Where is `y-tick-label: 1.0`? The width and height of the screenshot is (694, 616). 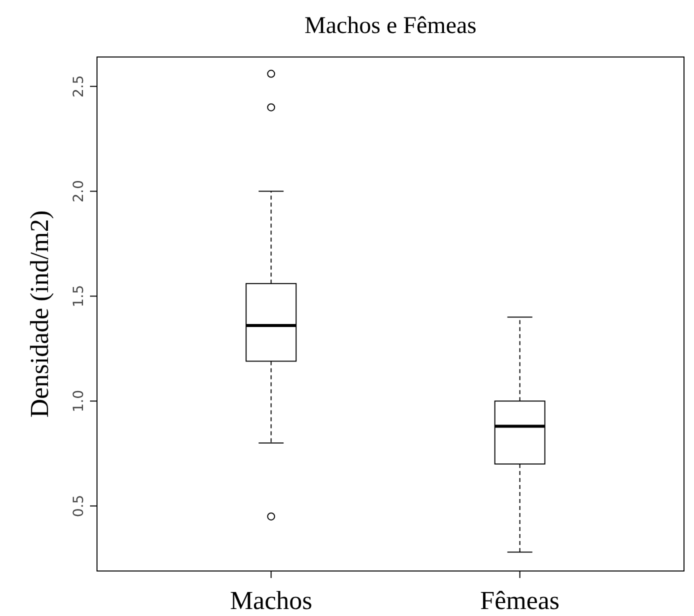
y-tick-label: 1.0 is located at coordinates (79, 401).